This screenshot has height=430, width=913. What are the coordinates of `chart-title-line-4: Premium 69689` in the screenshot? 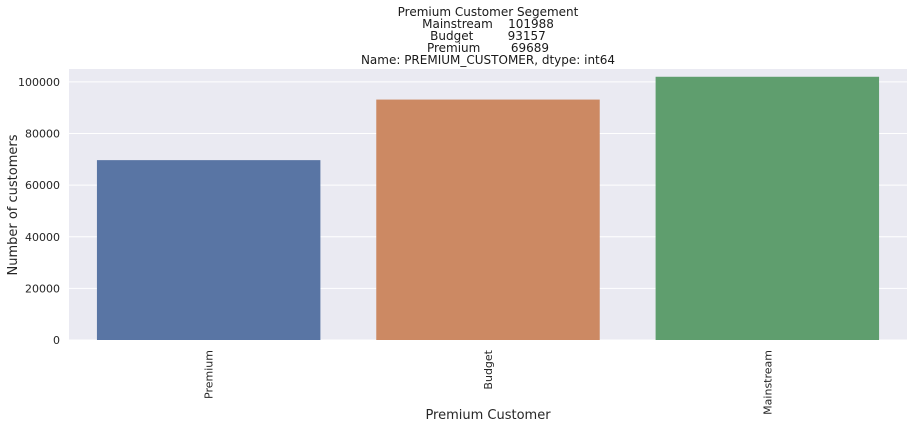 It's located at (488, 48).